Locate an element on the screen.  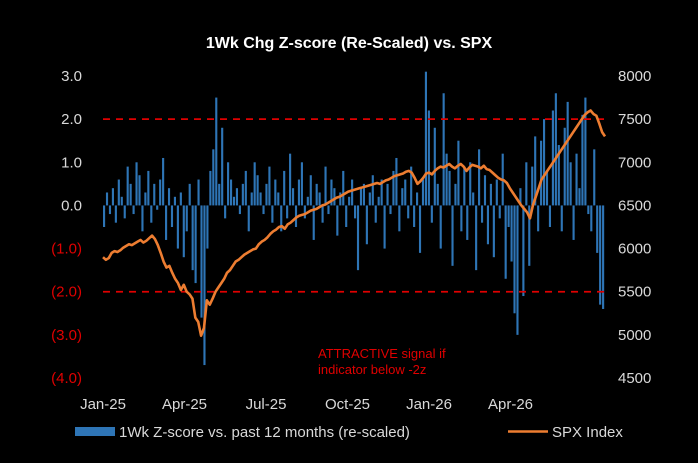
x-axis-tick-label: Oct-25 is located at coordinates (347, 404).